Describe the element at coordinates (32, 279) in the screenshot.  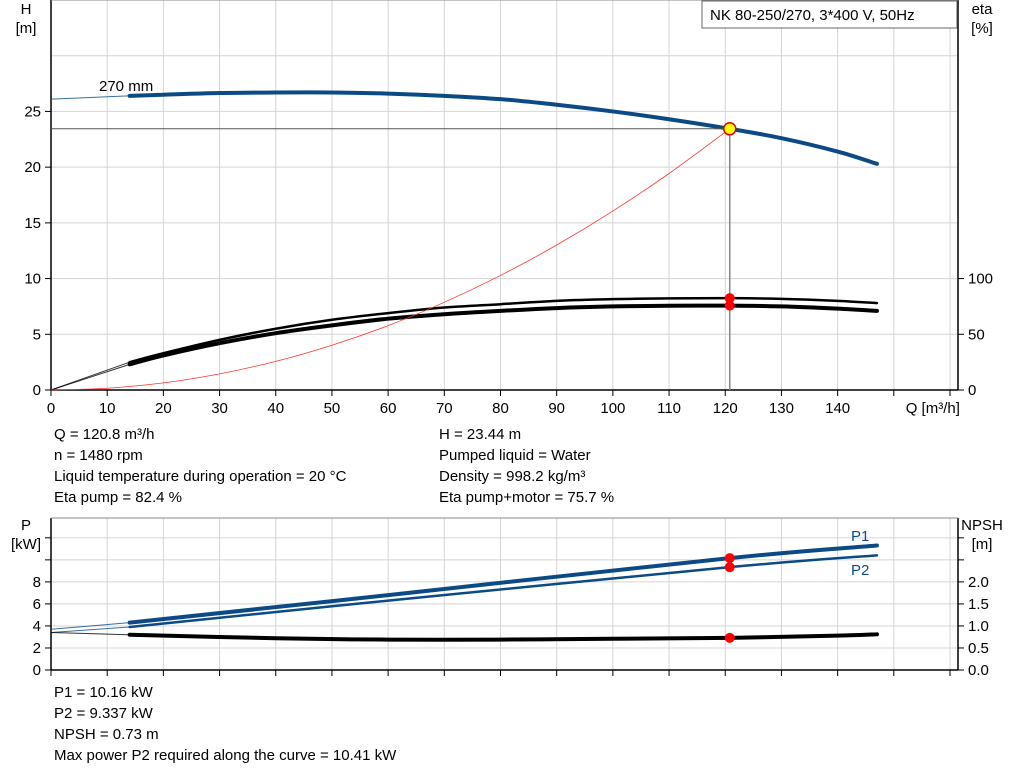
I see `y-tick-label-left: 10` at that location.